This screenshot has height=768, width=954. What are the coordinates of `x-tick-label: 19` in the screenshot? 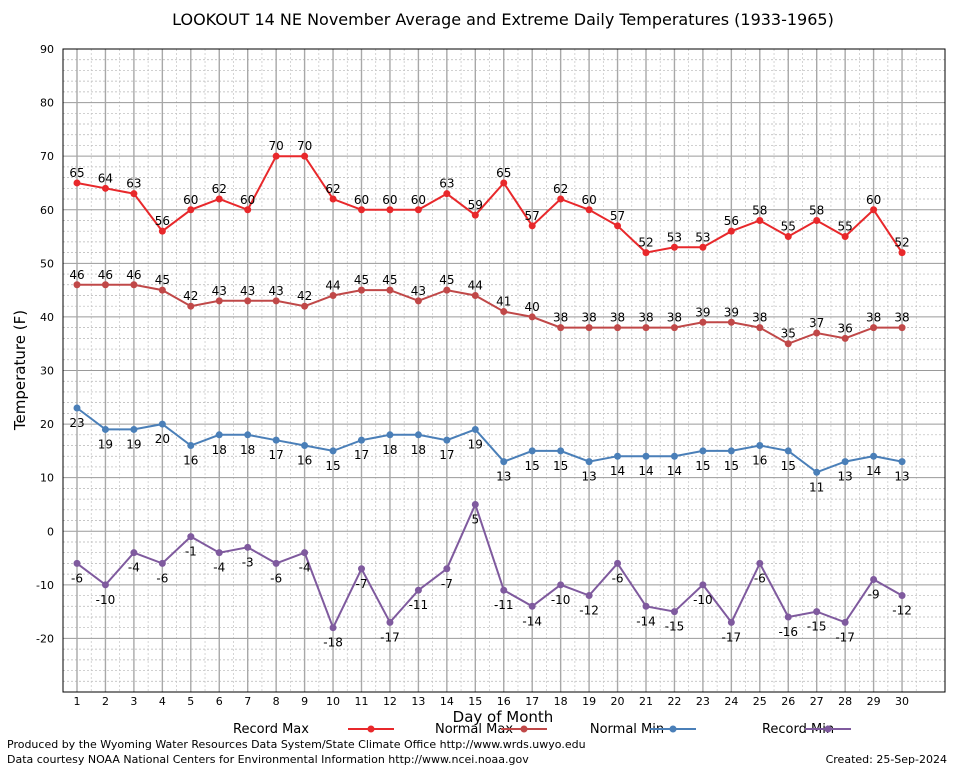 It's located at (589, 701).